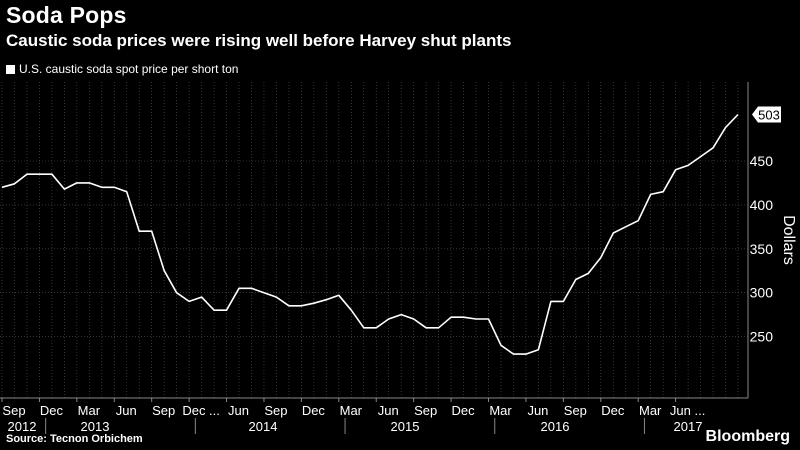 This screenshot has width=800, height=450. Describe the element at coordinates (788, 240) in the screenshot. I see `y-axis-label: Dollars` at that location.